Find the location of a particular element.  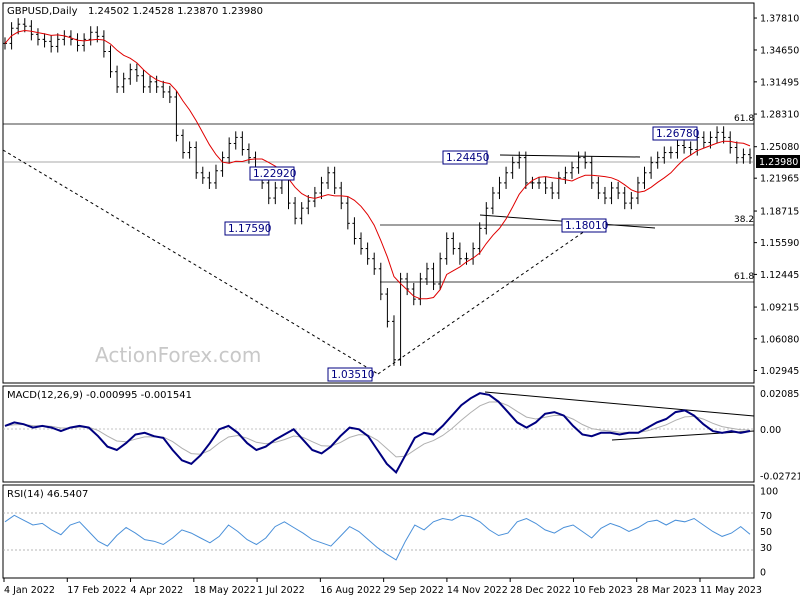

y-tick-label-rsi: 100 is located at coordinates (769, 492).